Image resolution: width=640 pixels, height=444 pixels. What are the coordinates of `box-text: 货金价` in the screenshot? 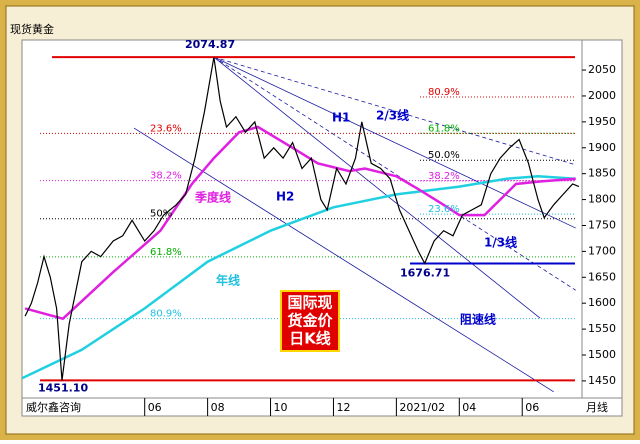 It's located at (310, 321).